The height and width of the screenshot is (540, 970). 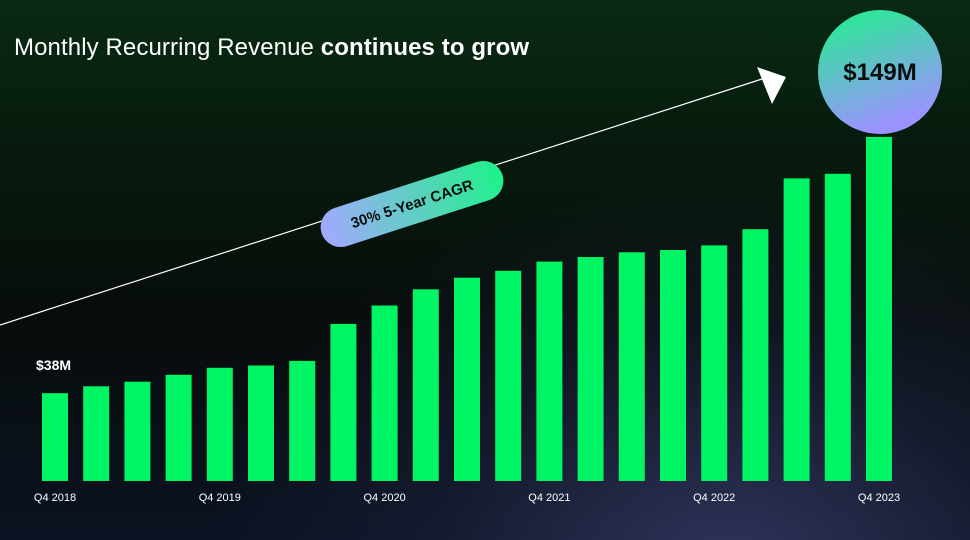 What do you see at coordinates (425, 385) in the screenshot?
I see `bar-q1-2021` at bounding box center [425, 385].